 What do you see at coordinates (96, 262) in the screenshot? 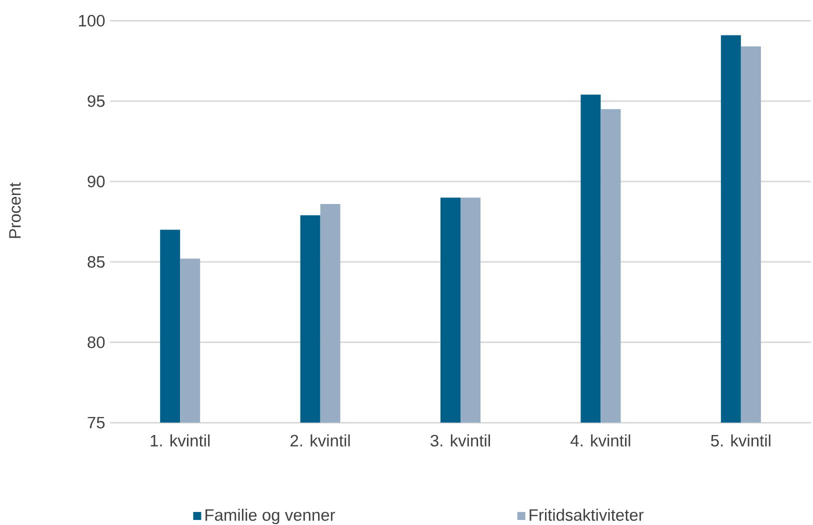
I see `y-tick-label: 85` at bounding box center [96, 262].